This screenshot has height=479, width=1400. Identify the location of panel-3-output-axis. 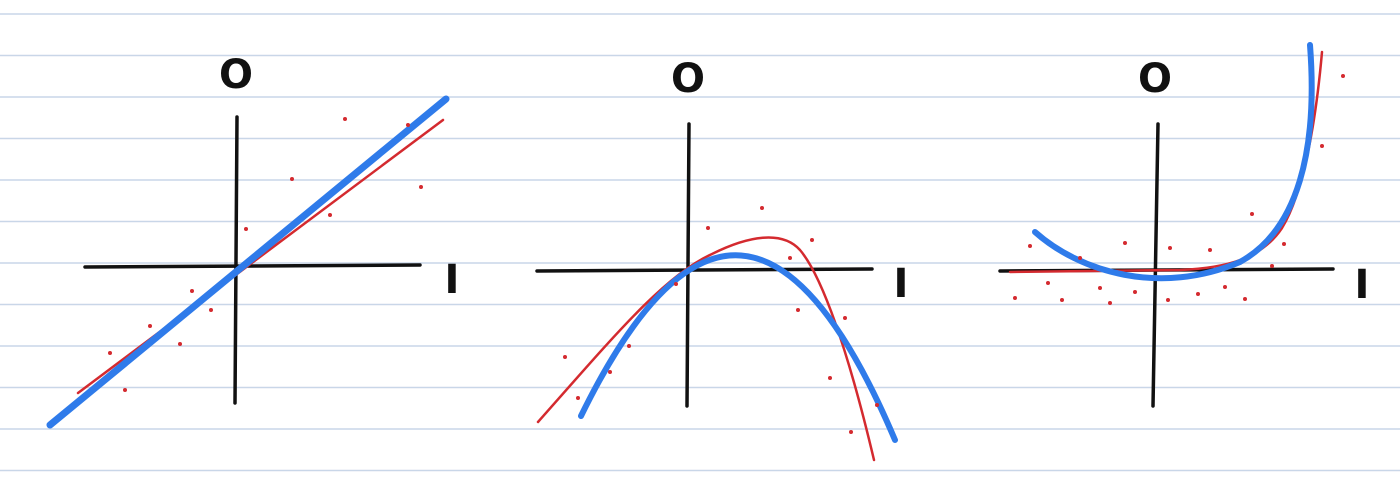
(1155, 265).